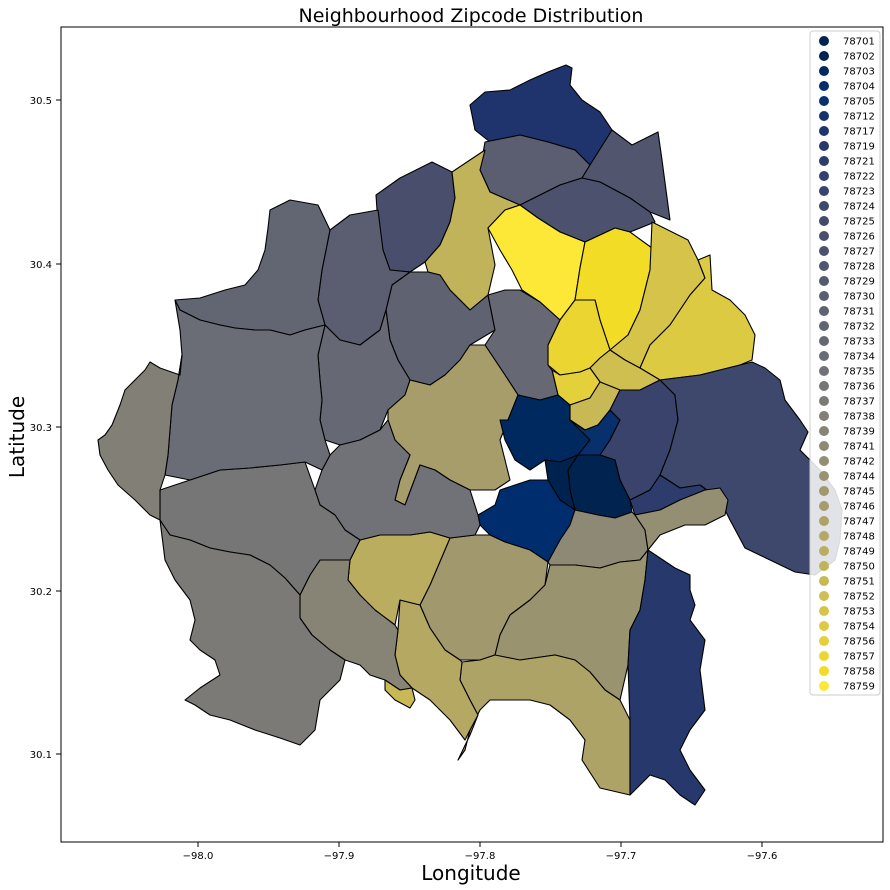  I want to click on legend-label: 78719, so click(859, 147).